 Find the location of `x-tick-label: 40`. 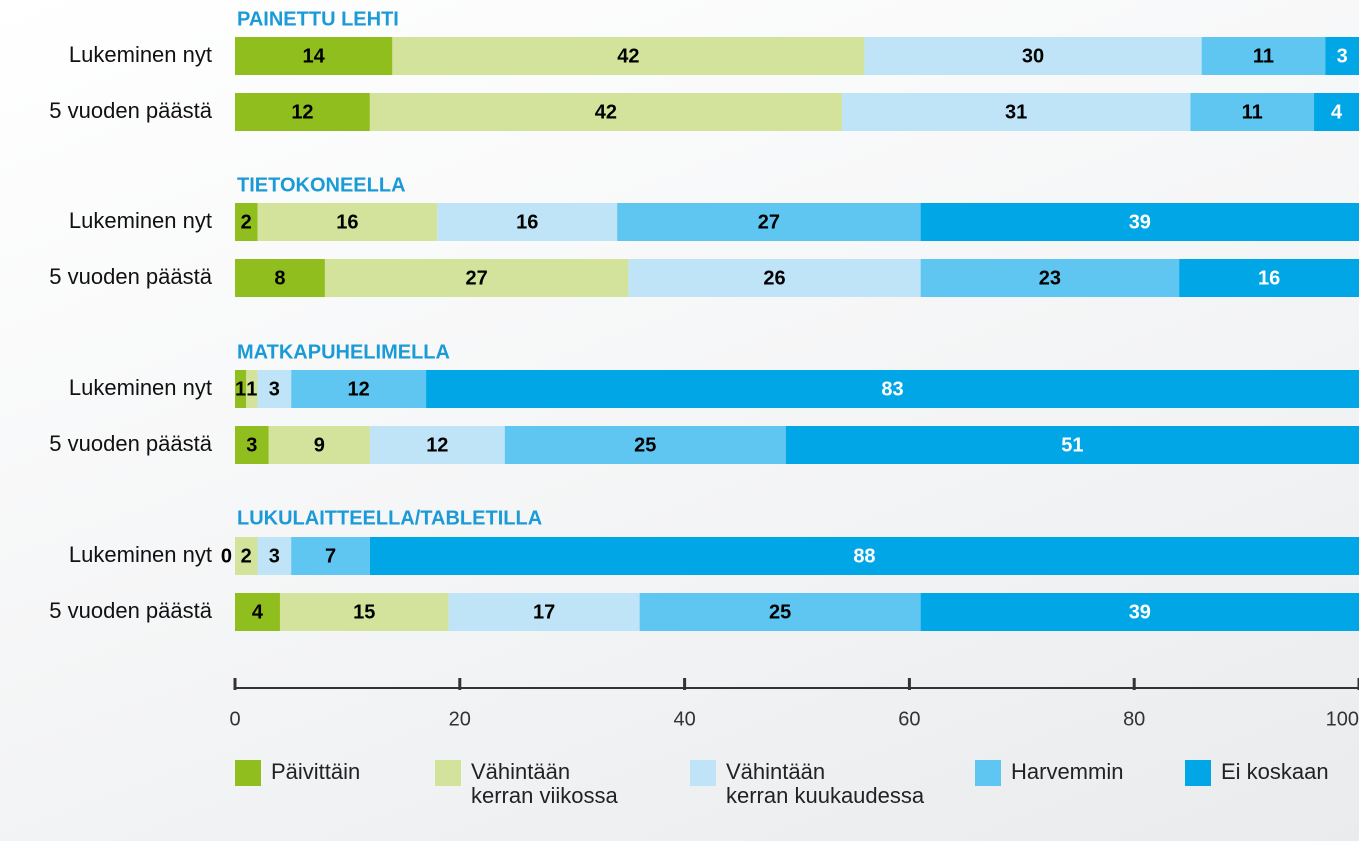

x-tick-label: 40 is located at coordinates (684, 719).